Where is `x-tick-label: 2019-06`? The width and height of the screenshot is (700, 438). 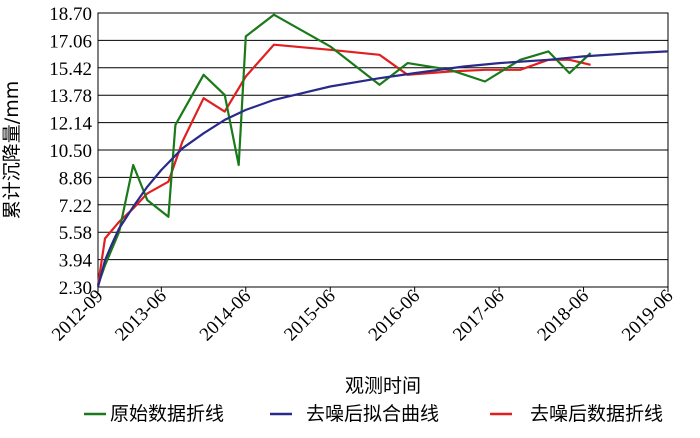
x-tick-label: 2019-06 is located at coordinates (648, 316).